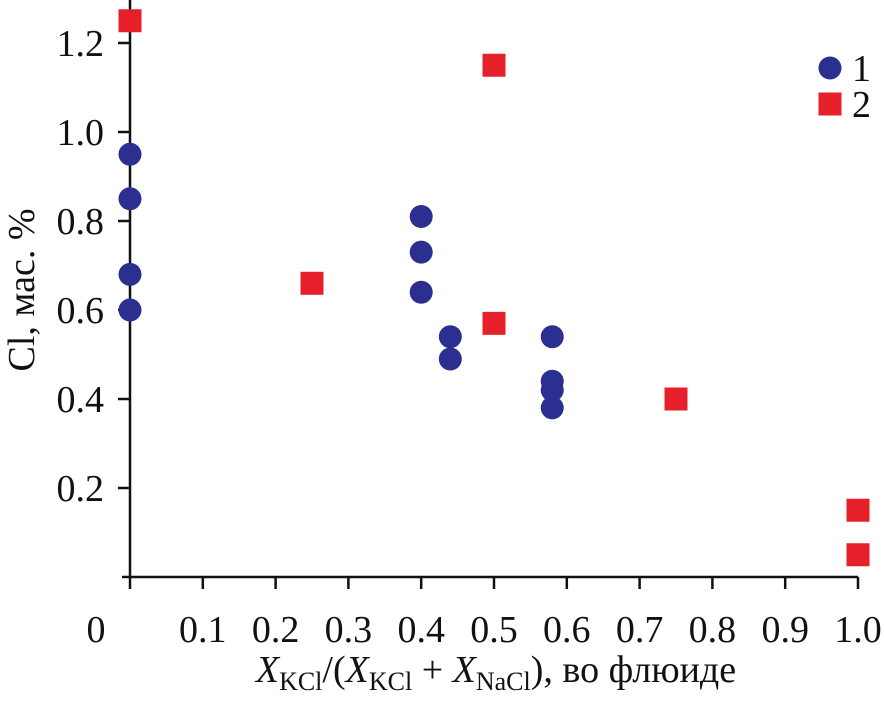 The image size is (884, 702). What do you see at coordinates (267, 670) in the screenshot?
I see `x-axis-title-var1: X` at bounding box center [267, 670].